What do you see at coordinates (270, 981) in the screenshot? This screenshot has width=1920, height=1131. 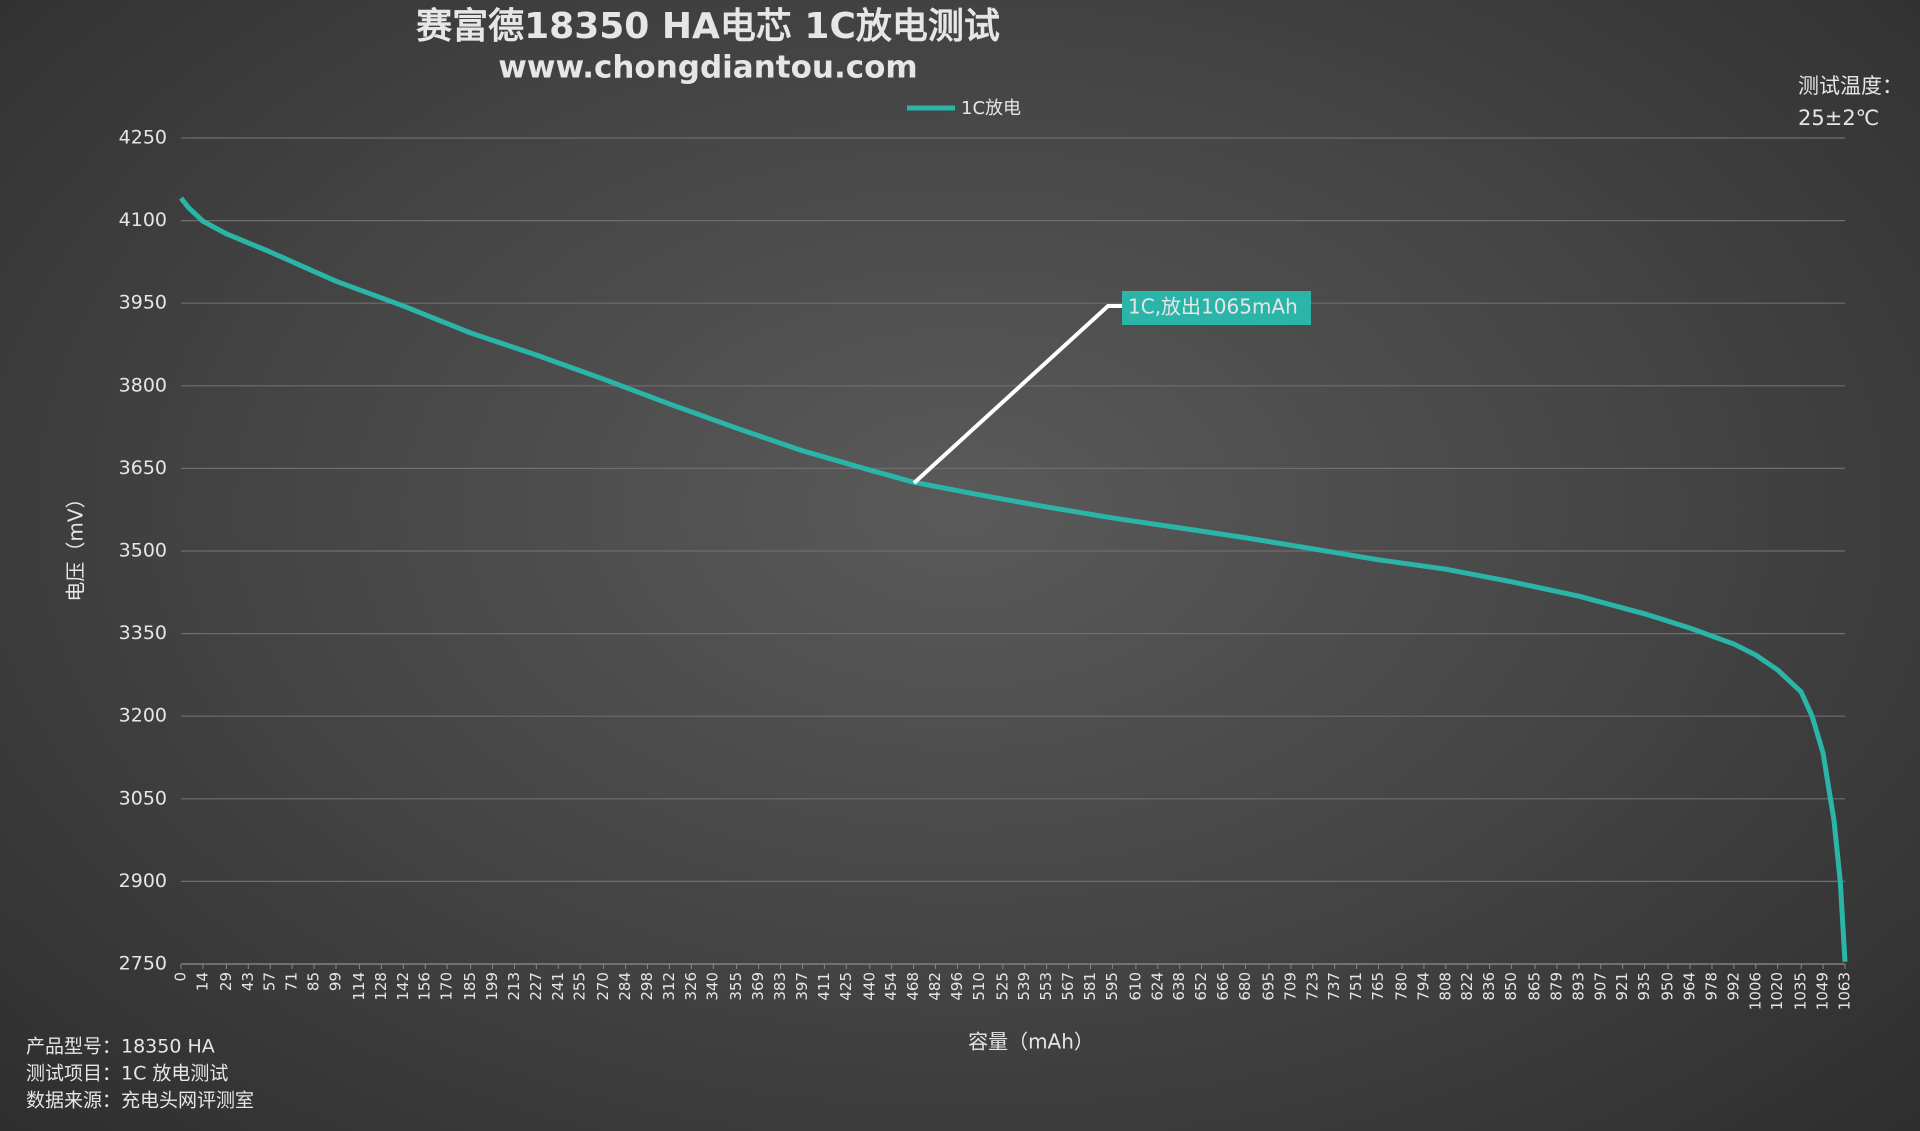 I see `x-tick-label: 57` at bounding box center [270, 981].